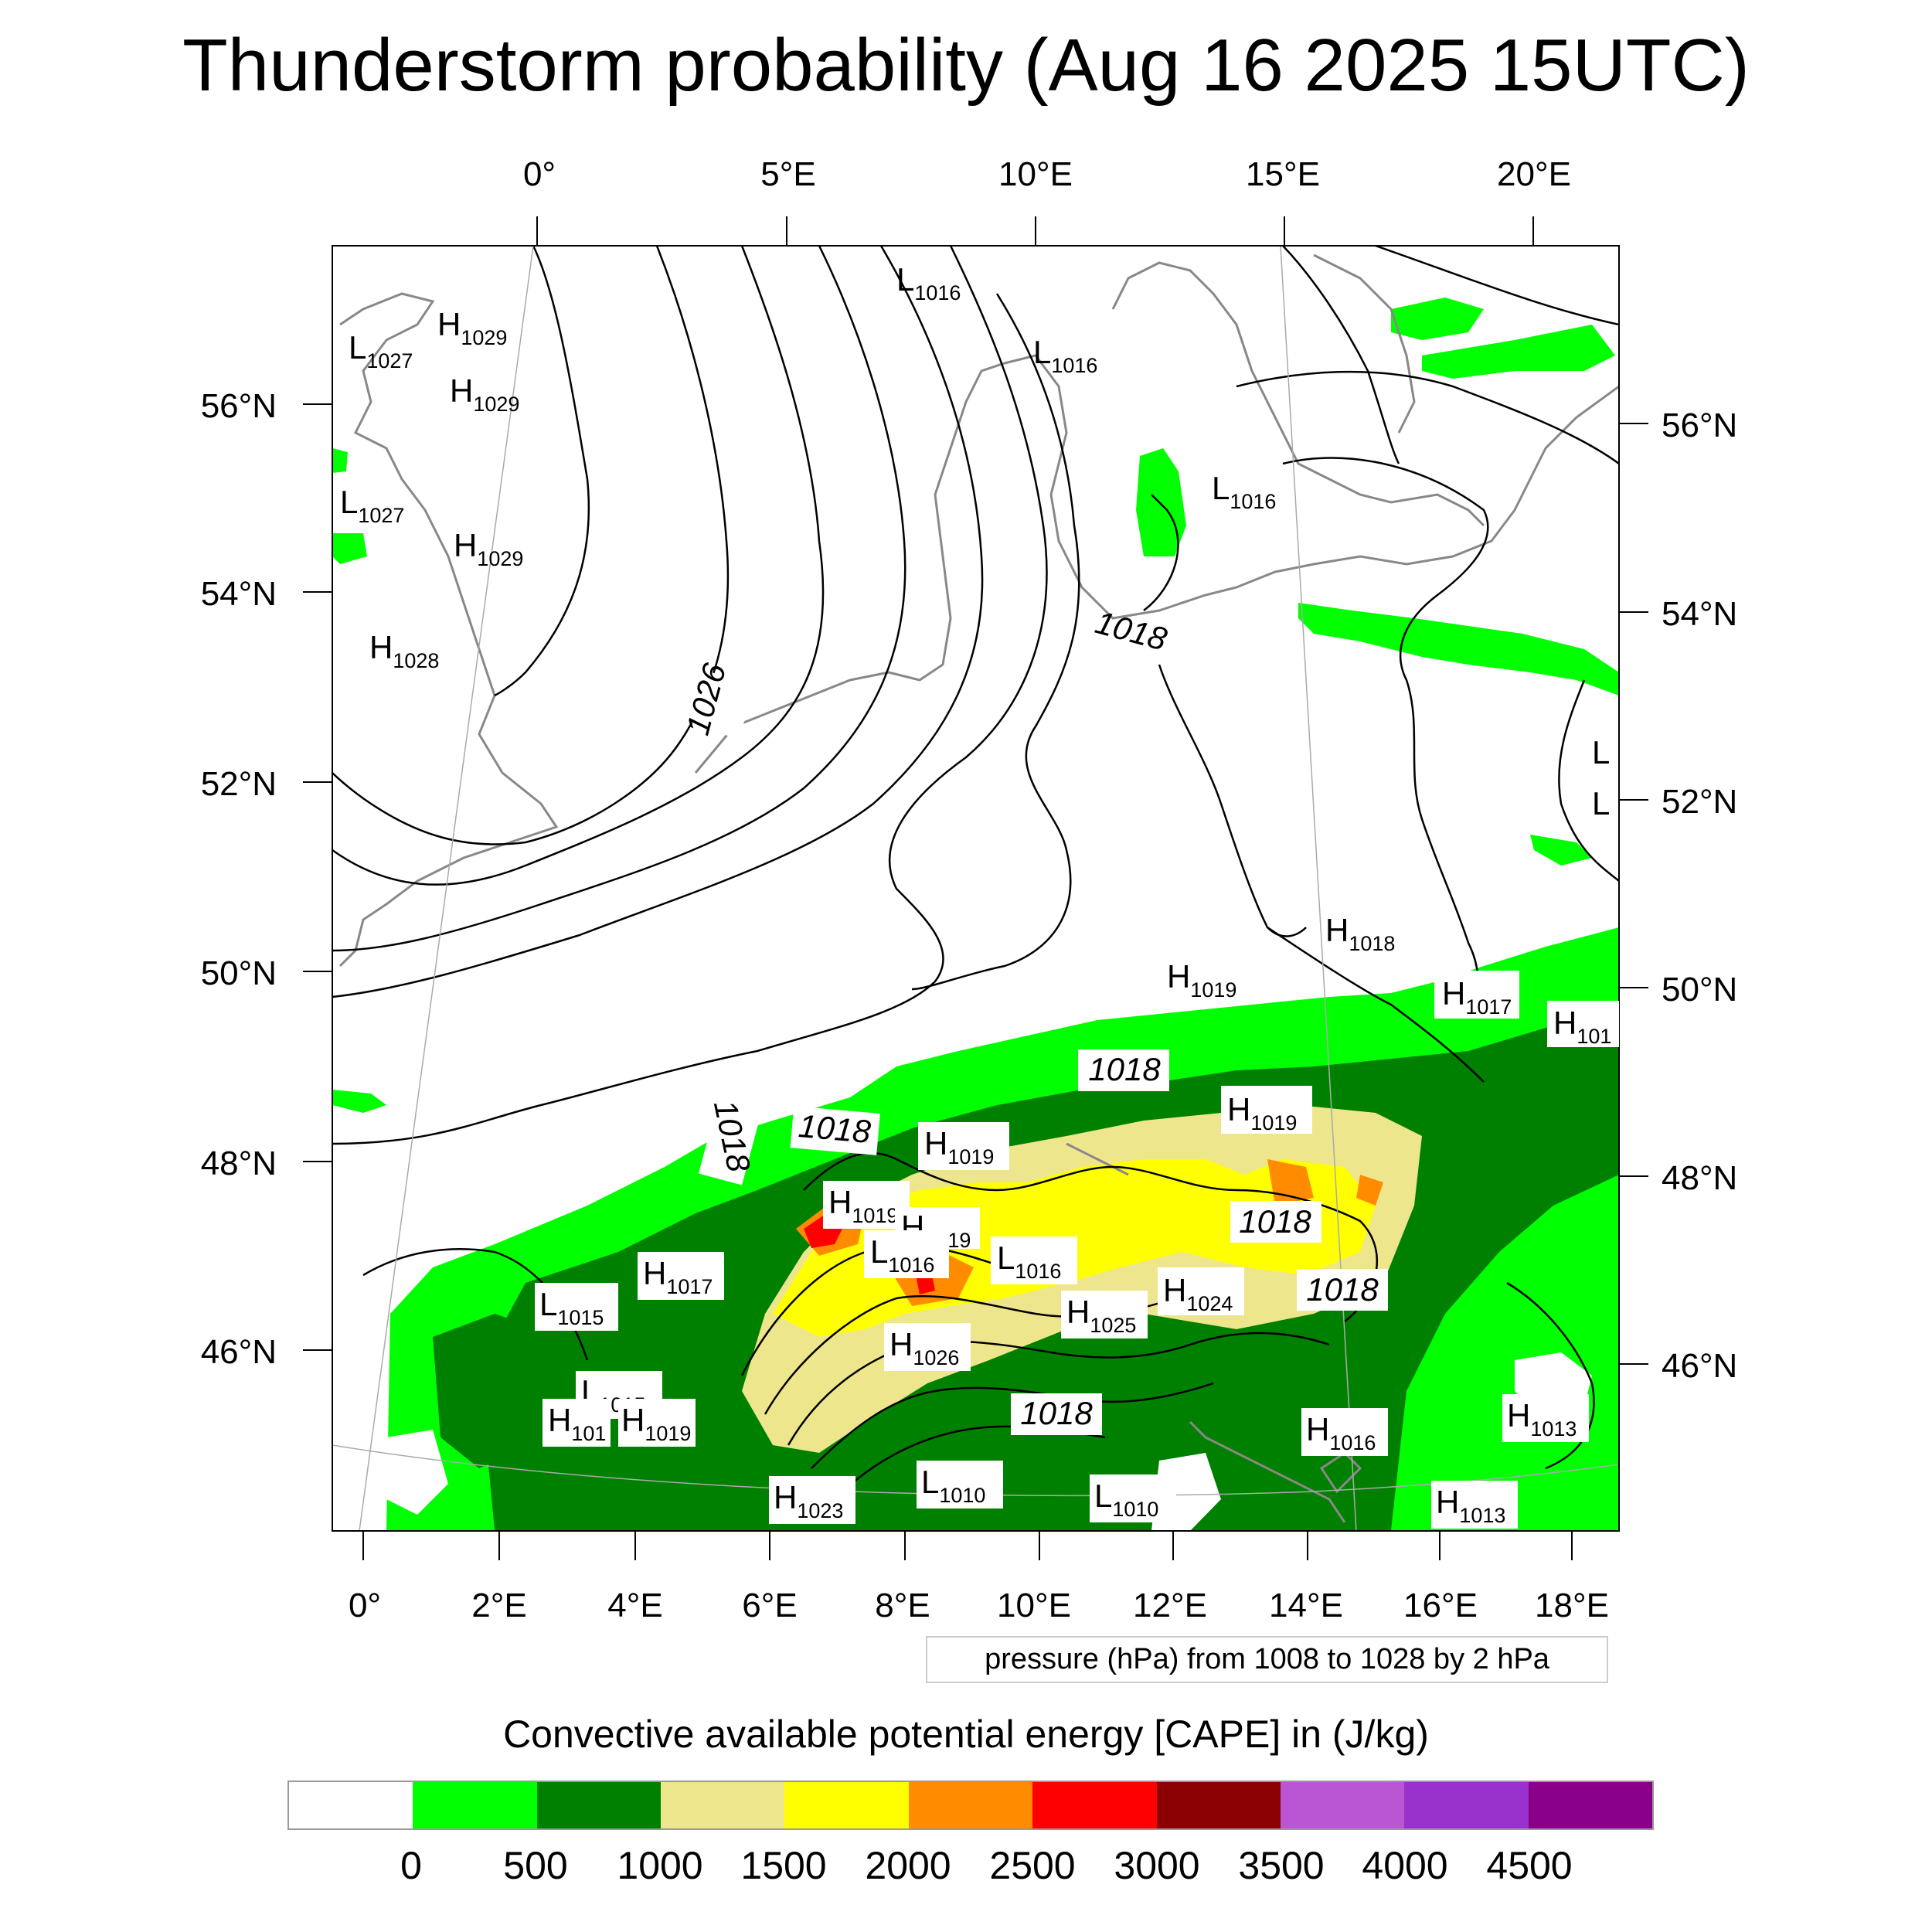  I want to click on pressure-center: L, so click(1601, 752).